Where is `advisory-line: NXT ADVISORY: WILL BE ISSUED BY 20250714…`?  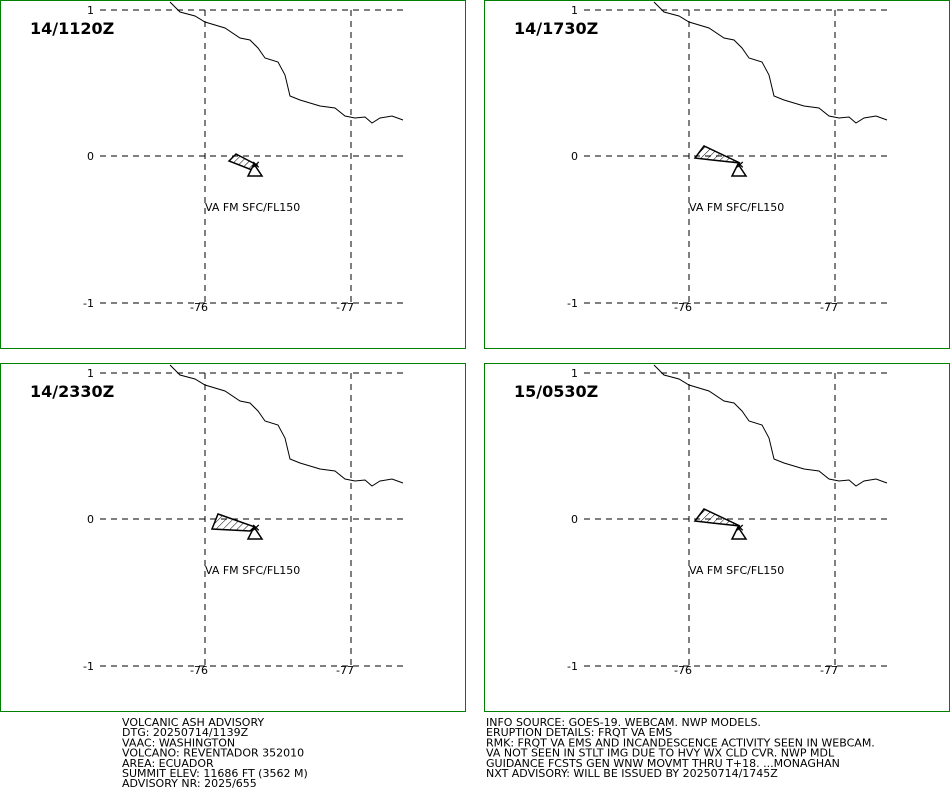
advisory-line: NXT ADVISORY: WILL BE ISSUED BY 20250714… is located at coordinates (632, 773).